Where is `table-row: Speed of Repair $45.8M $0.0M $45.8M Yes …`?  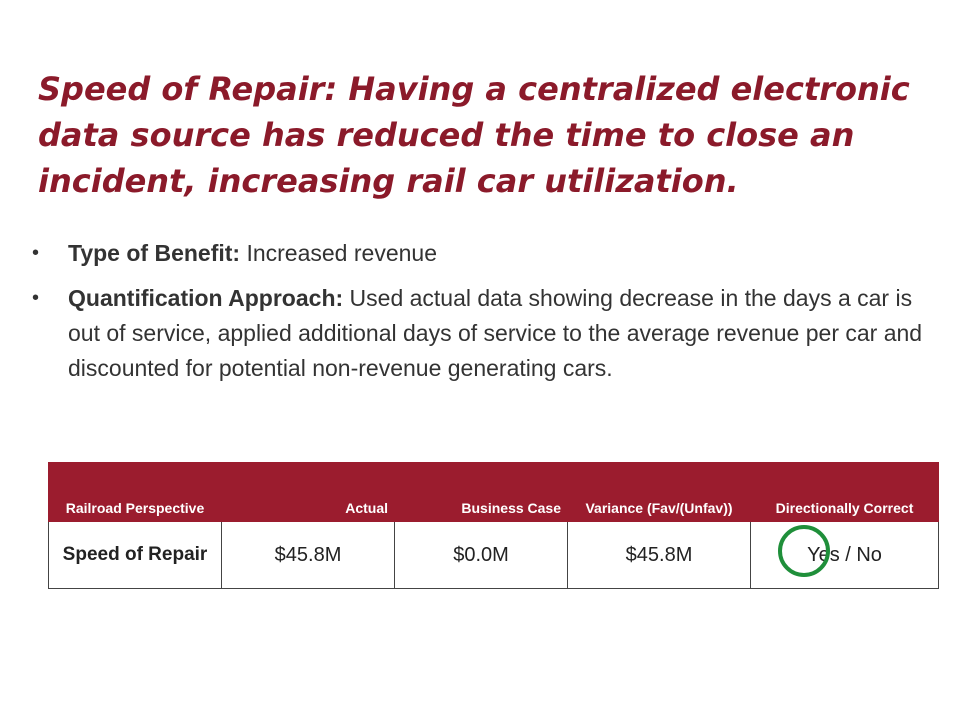 table-row: Speed of Repair $45.8M $0.0M $45.8M Yes … is located at coordinates (493, 555).